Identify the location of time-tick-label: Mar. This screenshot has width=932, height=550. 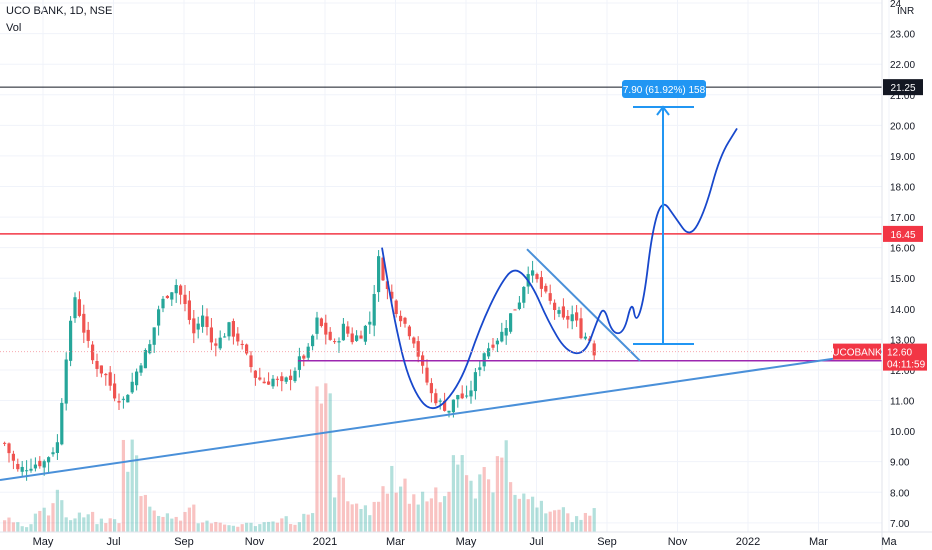
(395, 542).